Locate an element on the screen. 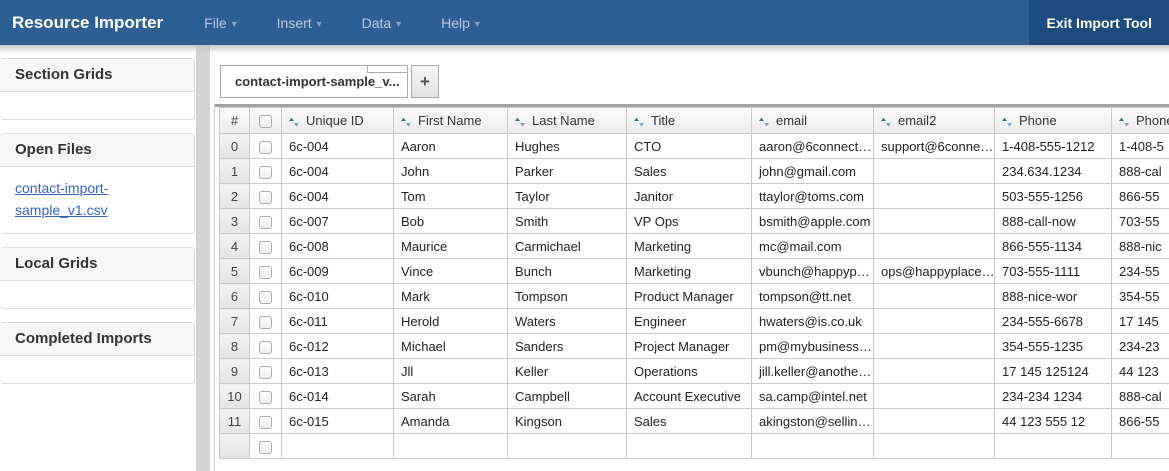 The image size is (1169, 471). grid-cell-last-name: Kingson is located at coordinates (567, 421).